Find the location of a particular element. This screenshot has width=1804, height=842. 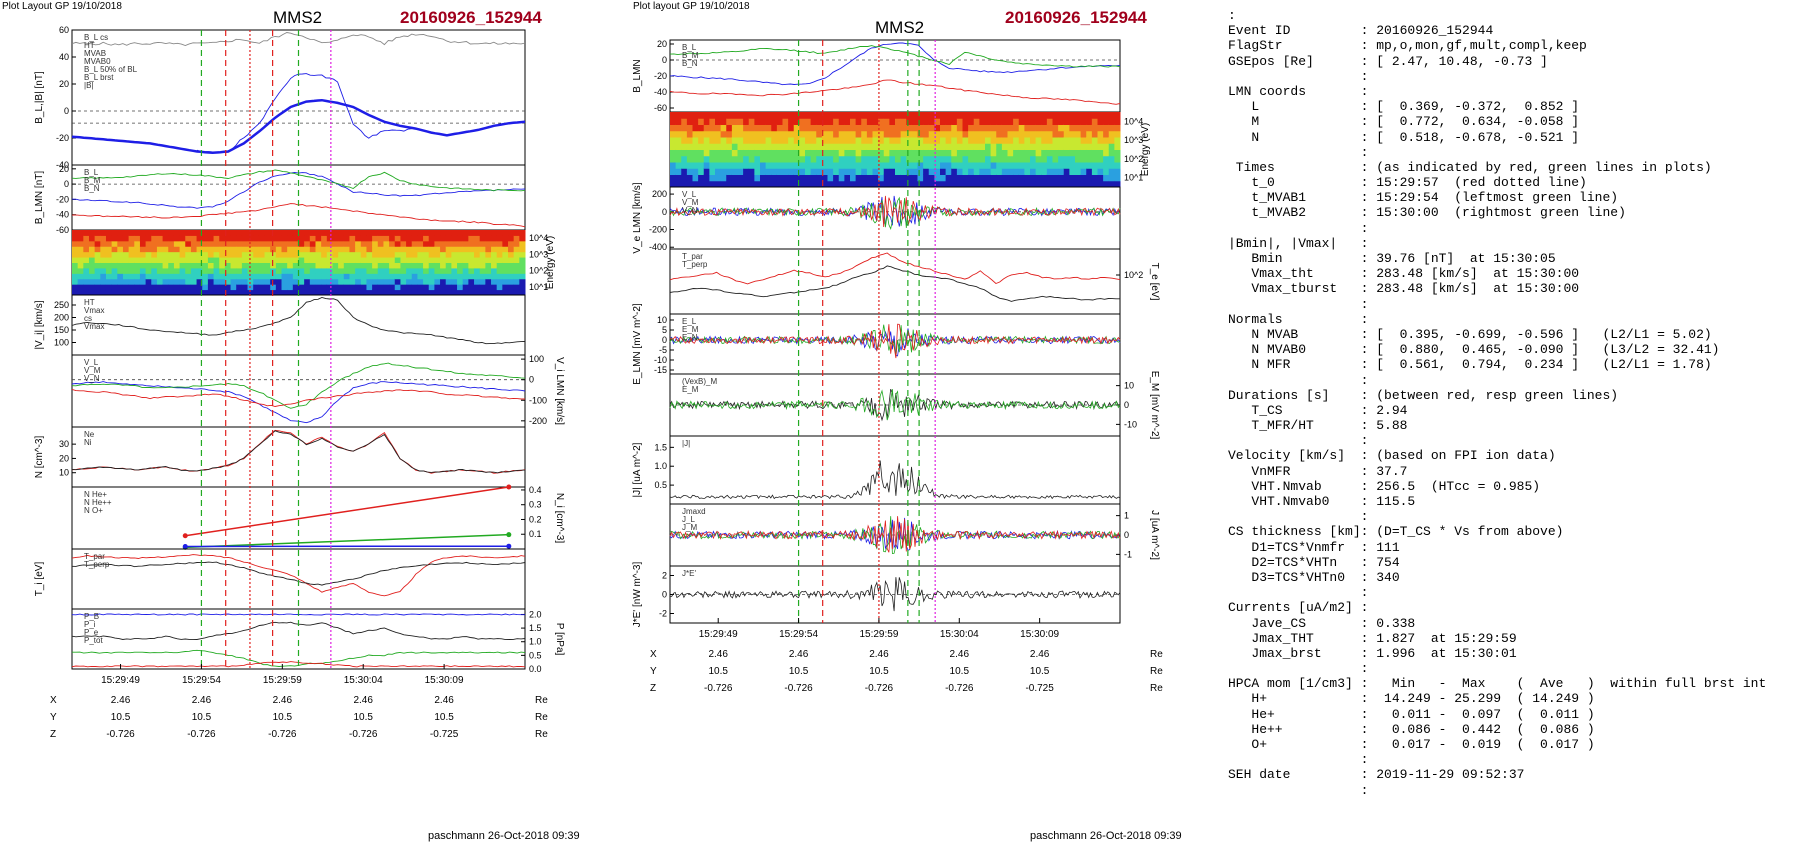

mid-panel-3-ytick: 10^2 is located at coordinates (1133, 275).